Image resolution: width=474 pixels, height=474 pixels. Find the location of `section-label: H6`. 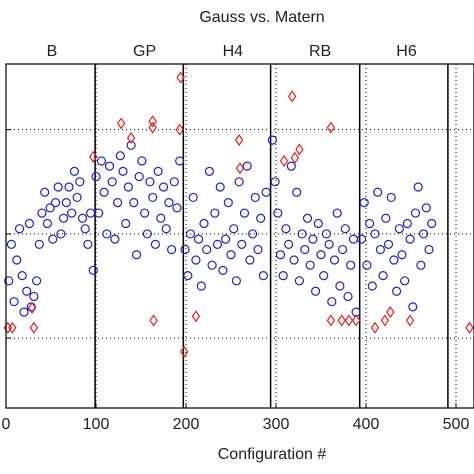

section-label: H6 is located at coordinates (406, 51).